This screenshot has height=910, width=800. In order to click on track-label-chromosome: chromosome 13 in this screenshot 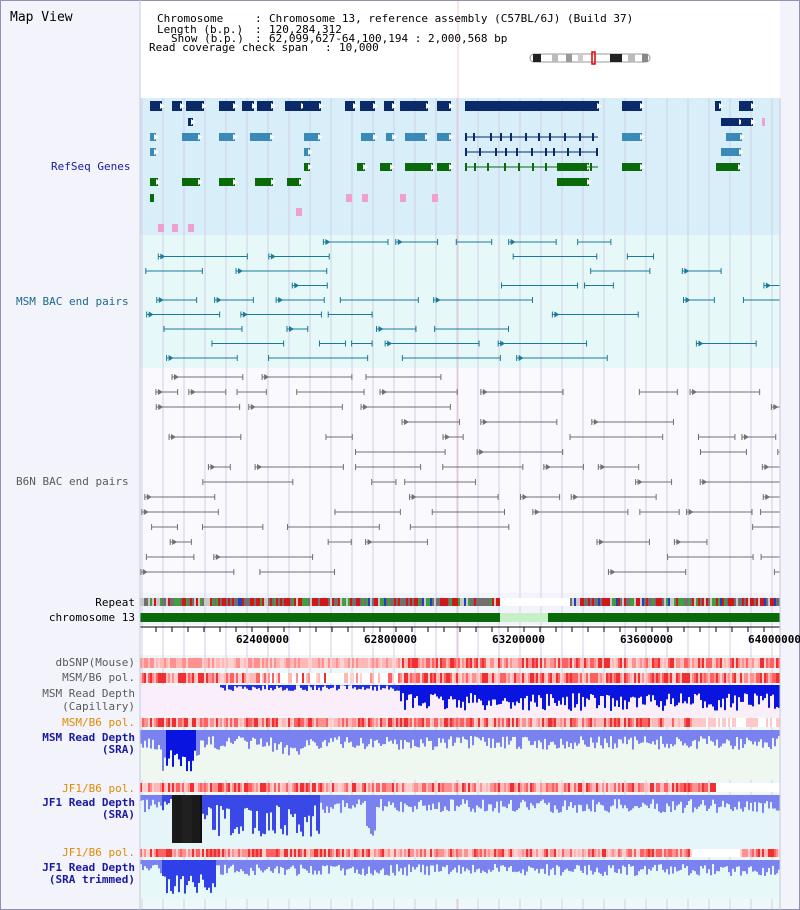, I will do `click(91, 617)`.